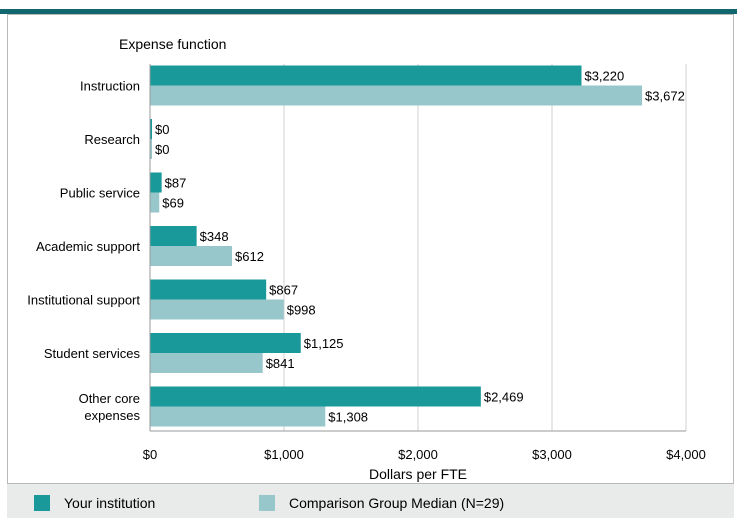 The height and width of the screenshot is (518, 737). Describe the element at coordinates (284, 454) in the screenshot. I see `x-tick-label: $1,000` at that location.